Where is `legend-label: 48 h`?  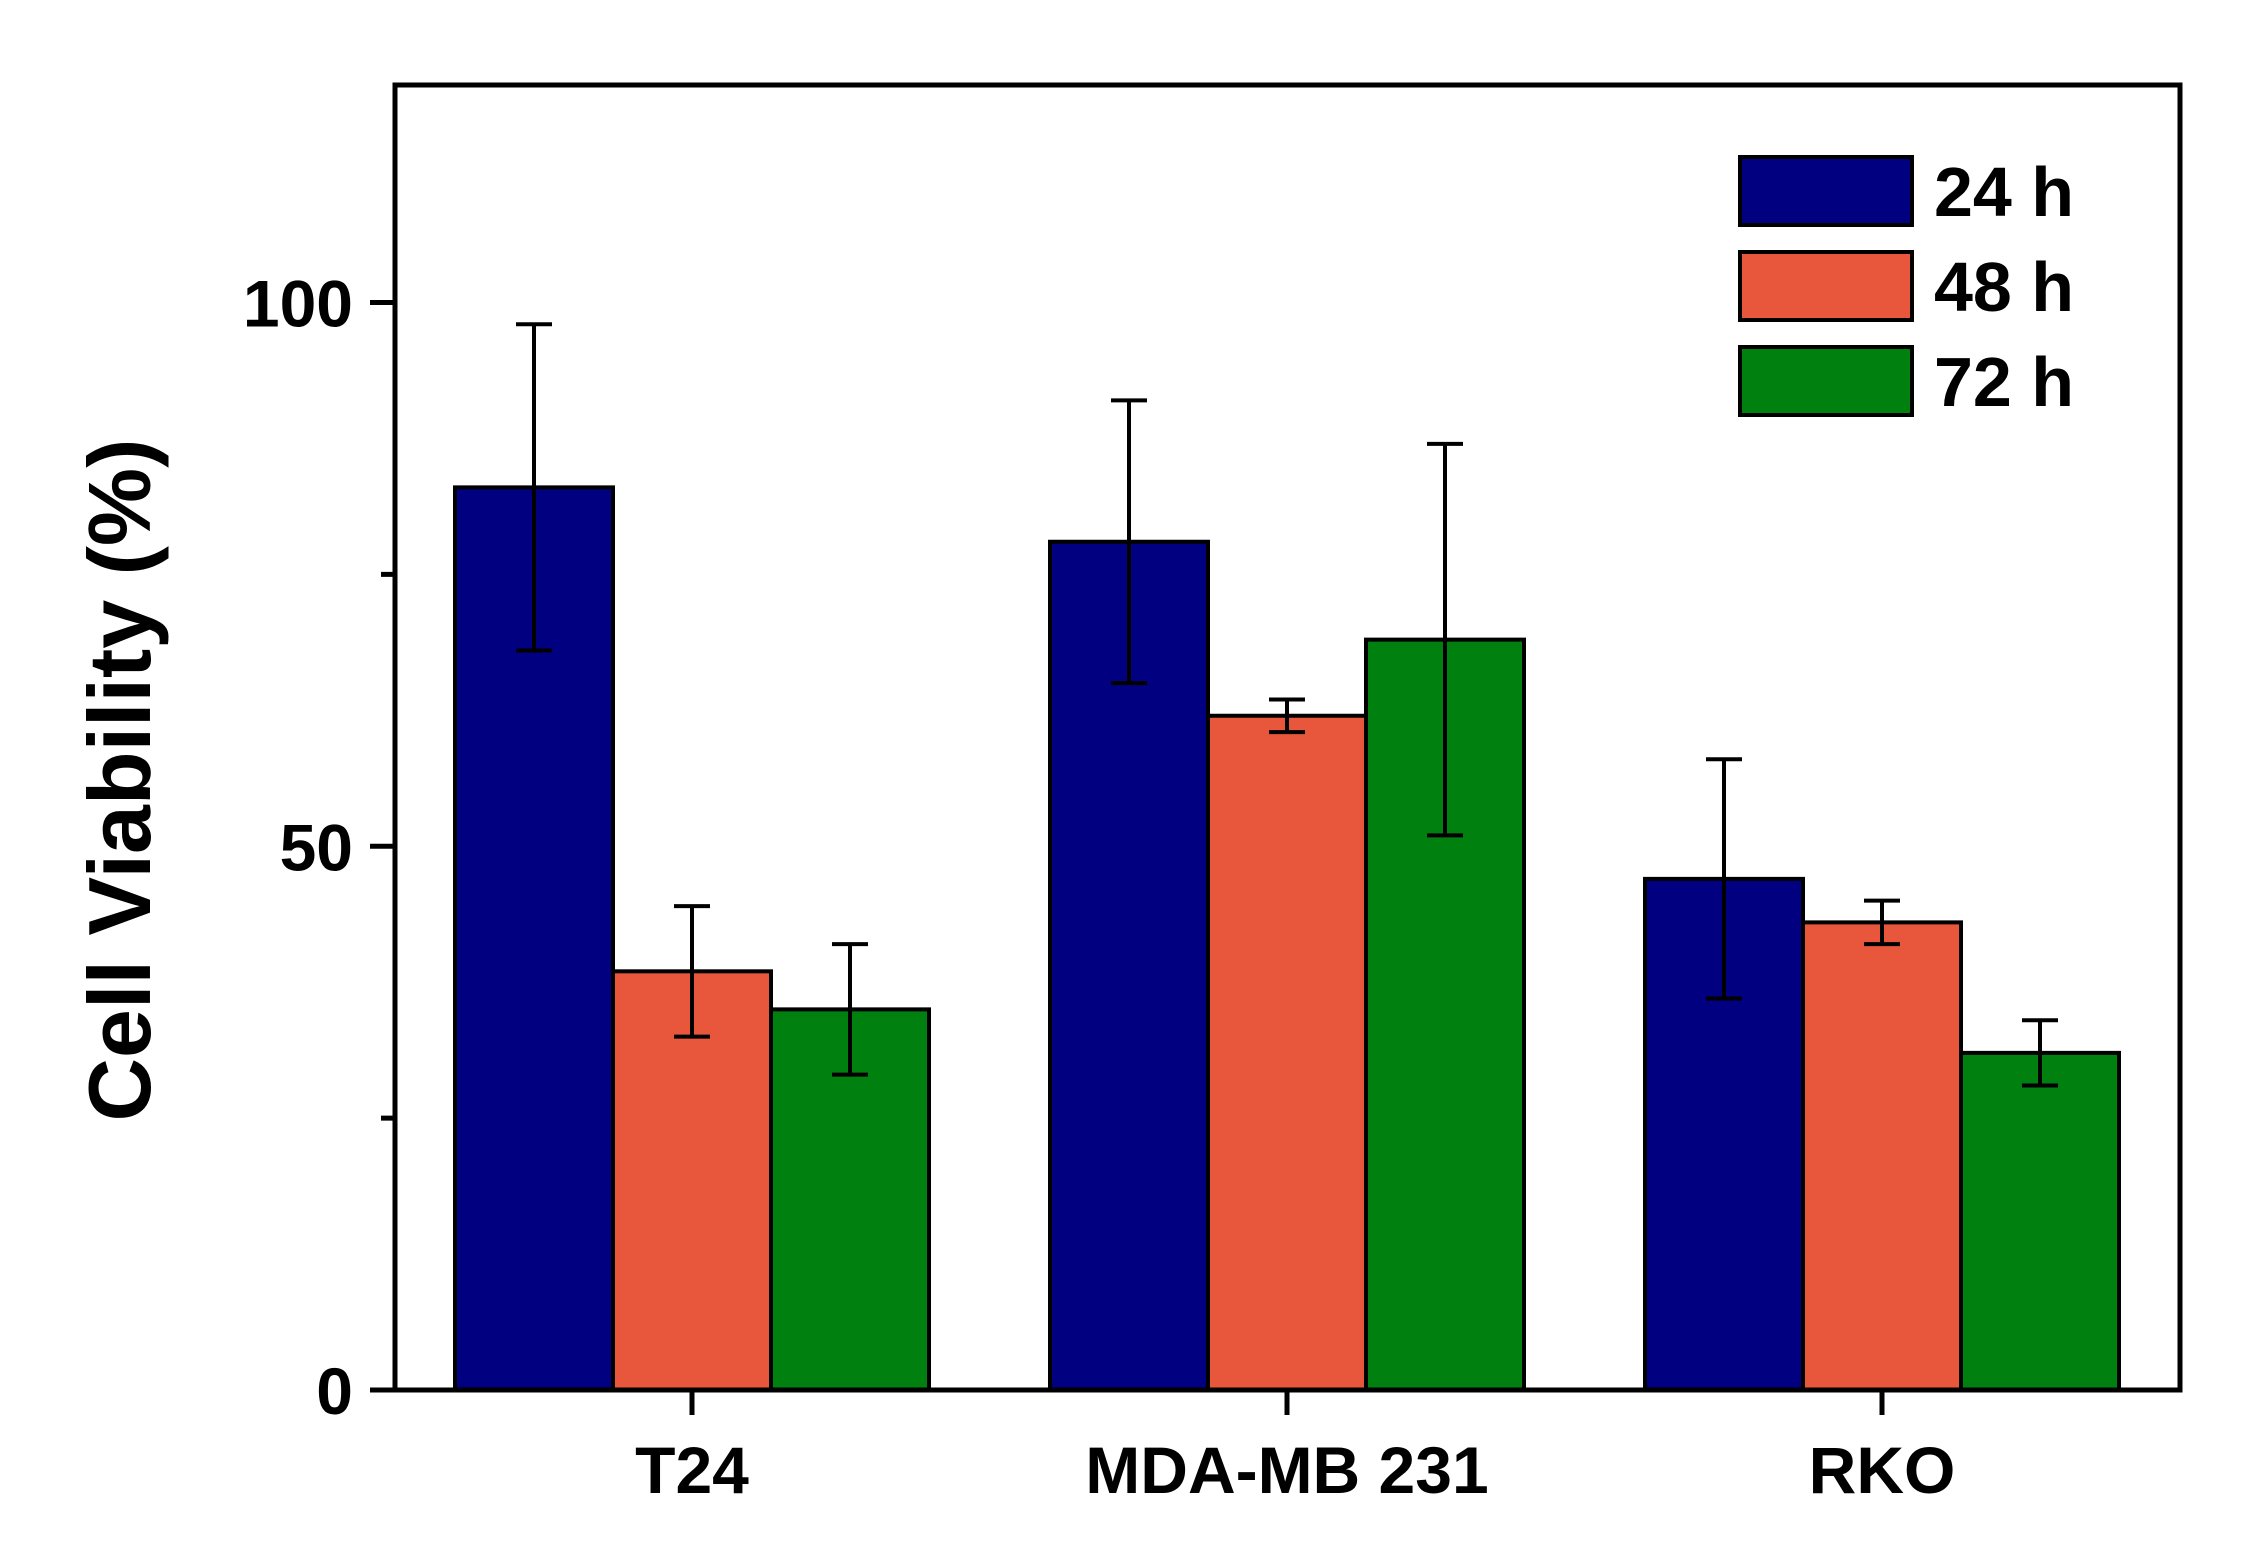 legend-label: 48 h is located at coordinates (2004, 287).